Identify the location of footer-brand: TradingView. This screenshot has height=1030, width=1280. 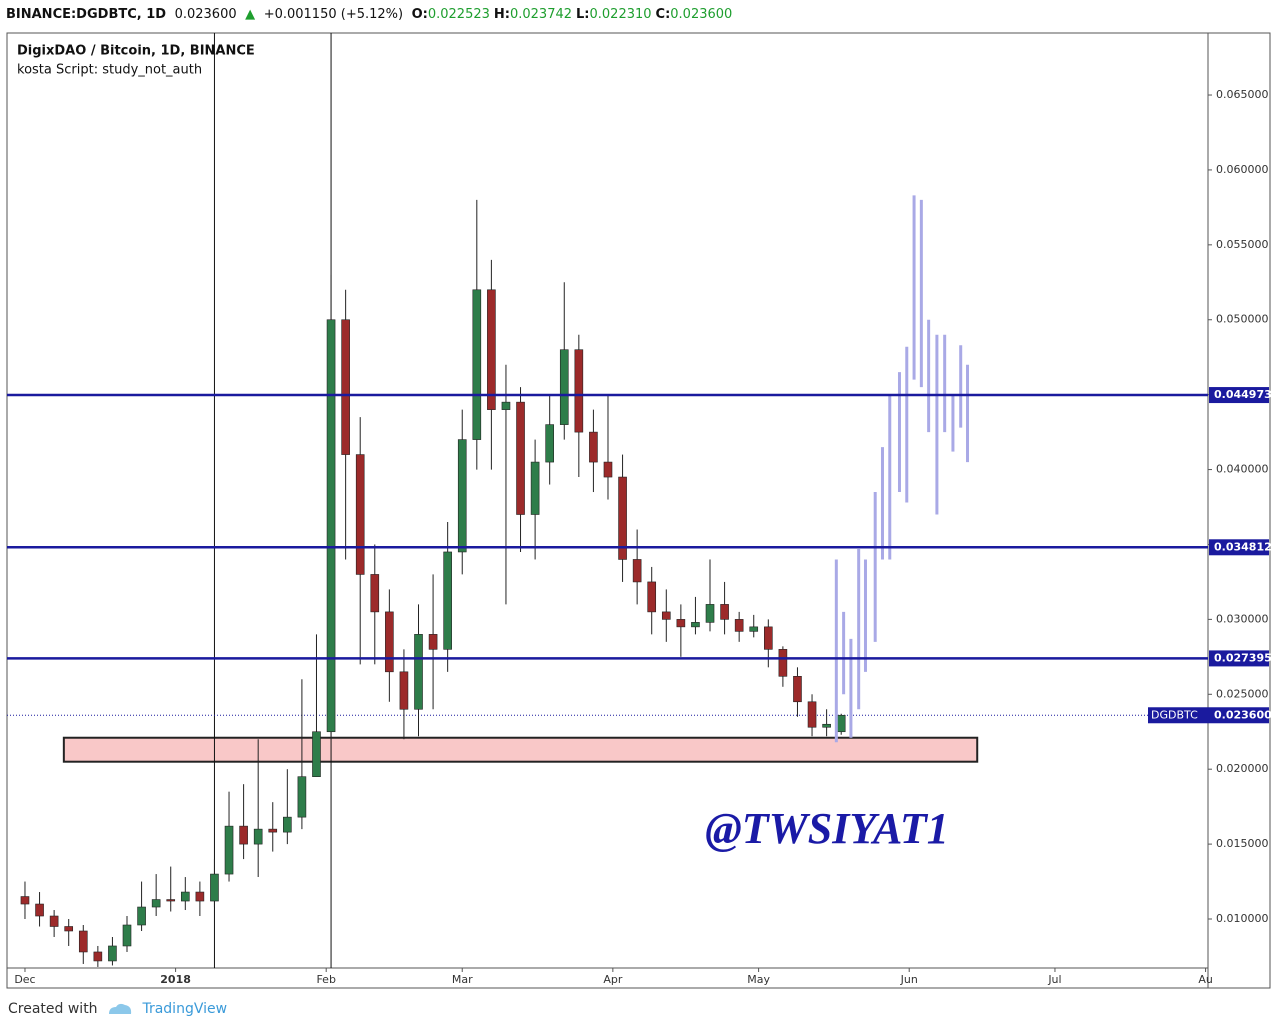
(185, 1009).